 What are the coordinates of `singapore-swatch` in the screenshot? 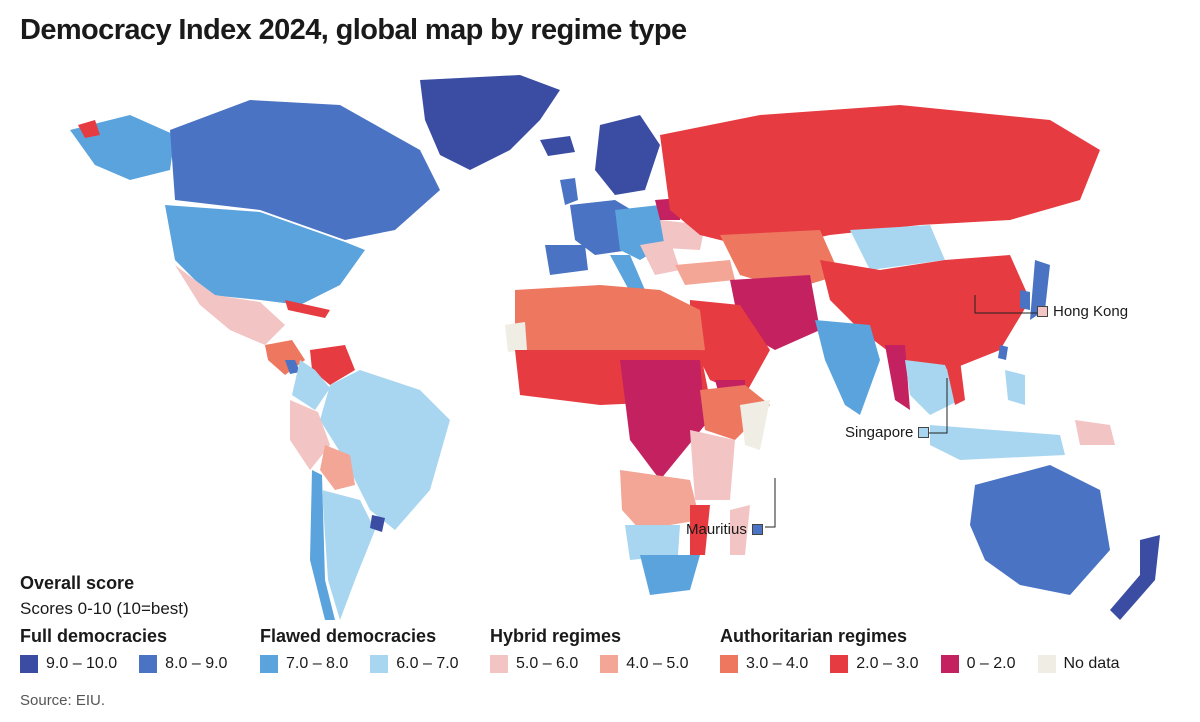 It's located at (924, 432).